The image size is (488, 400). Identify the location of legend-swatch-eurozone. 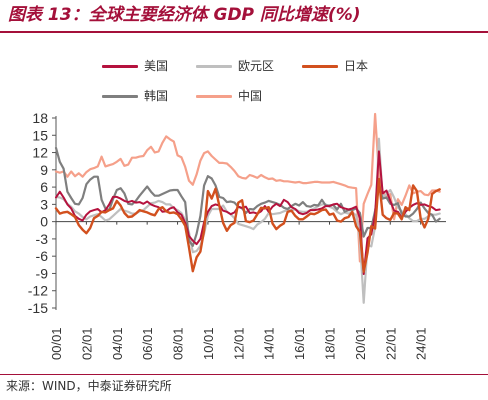
(214, 66).